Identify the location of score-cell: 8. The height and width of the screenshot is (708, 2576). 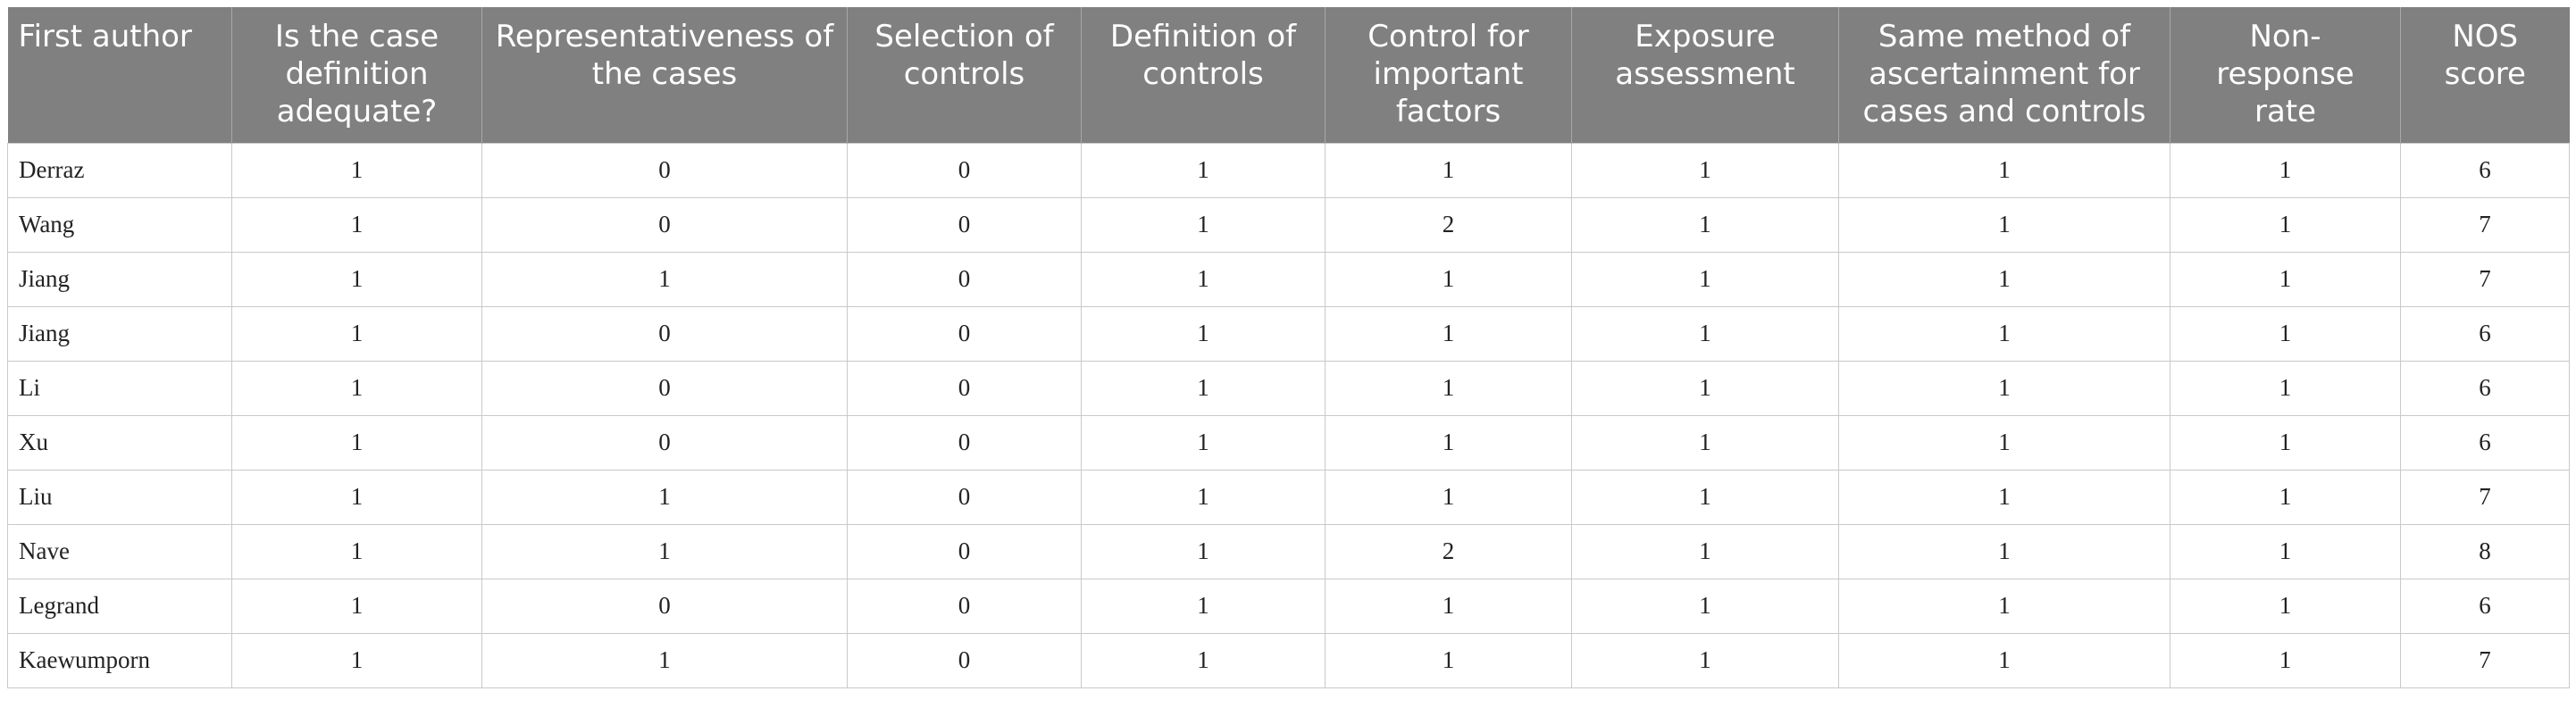
(2485, 551).